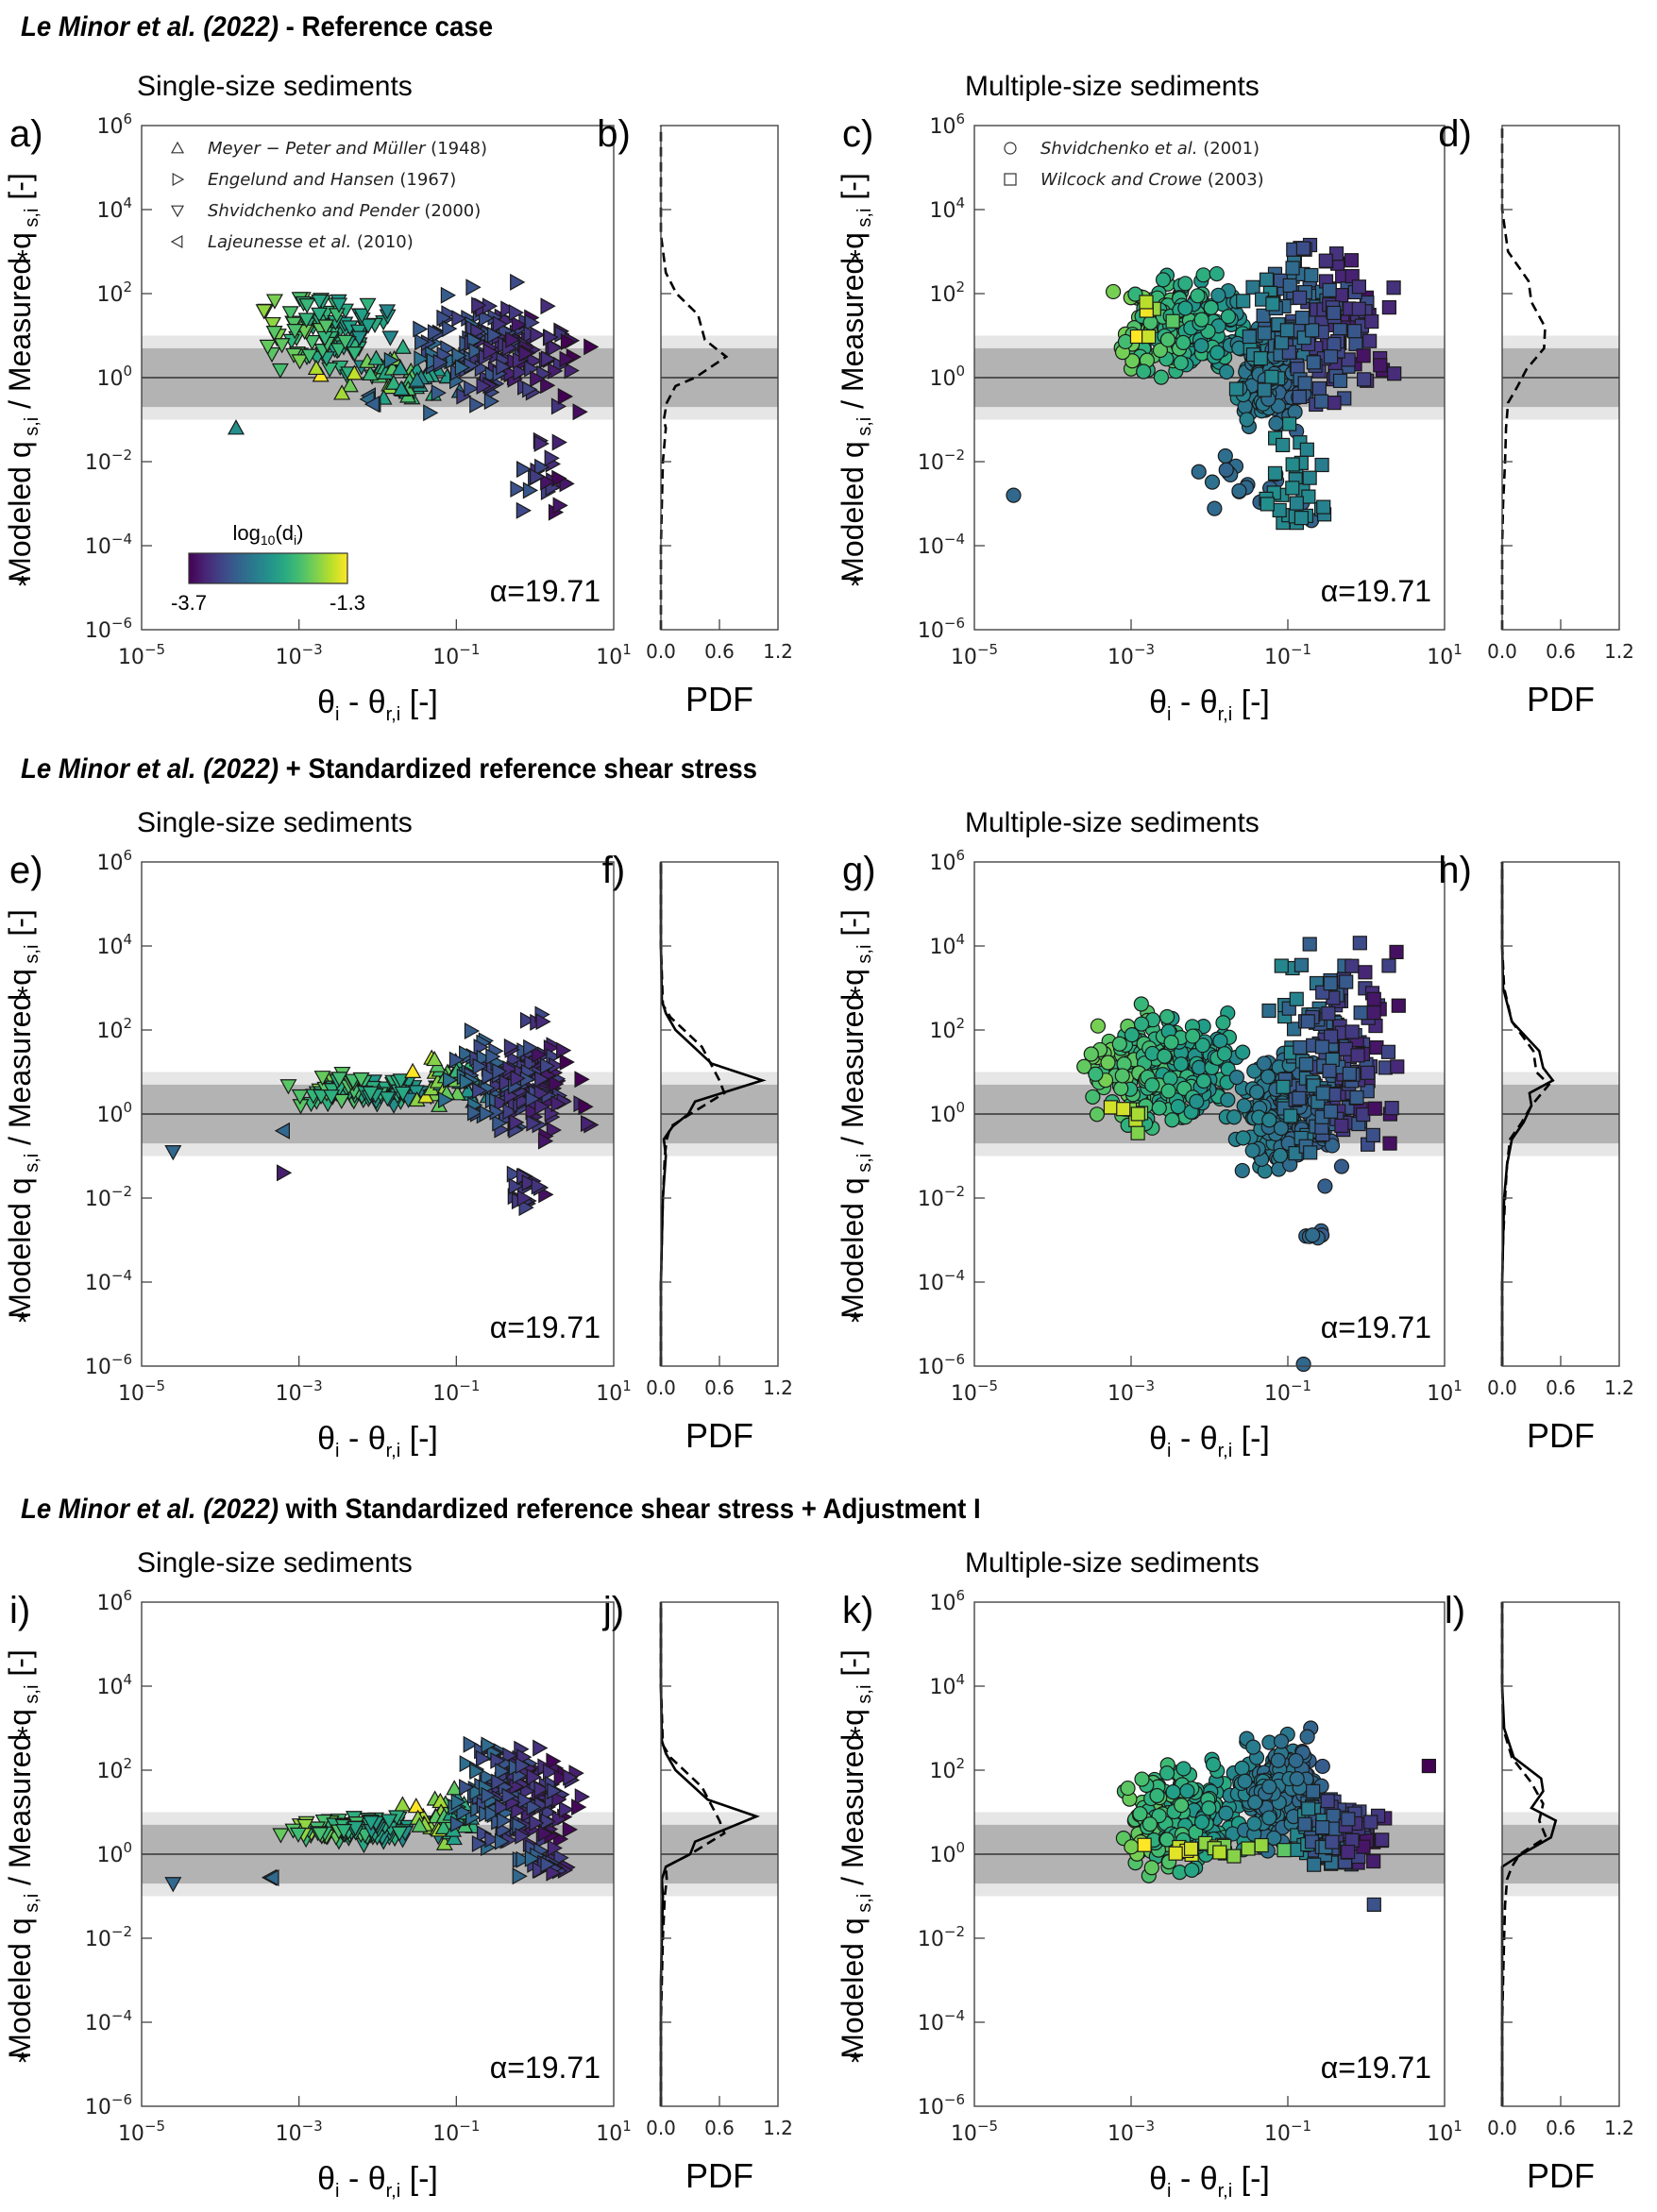  Describe the element at coordinates (947, 1853) in the screenshot. I see `y-tick-label: 10⁰` at that location.